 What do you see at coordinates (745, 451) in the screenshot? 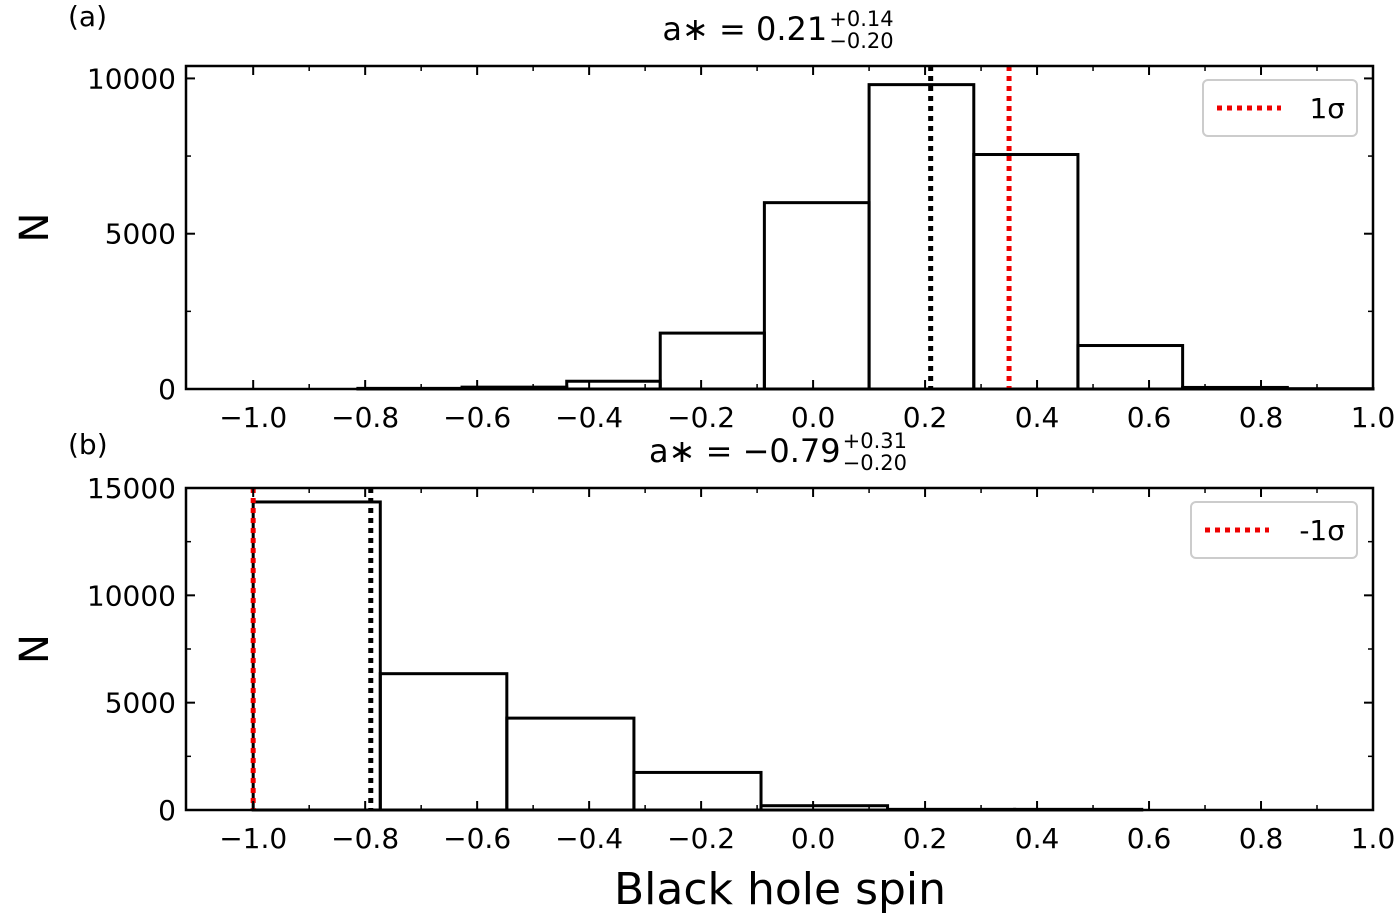
I see `title-value: a∗ = −0.79` at bounding box center [745, 451].